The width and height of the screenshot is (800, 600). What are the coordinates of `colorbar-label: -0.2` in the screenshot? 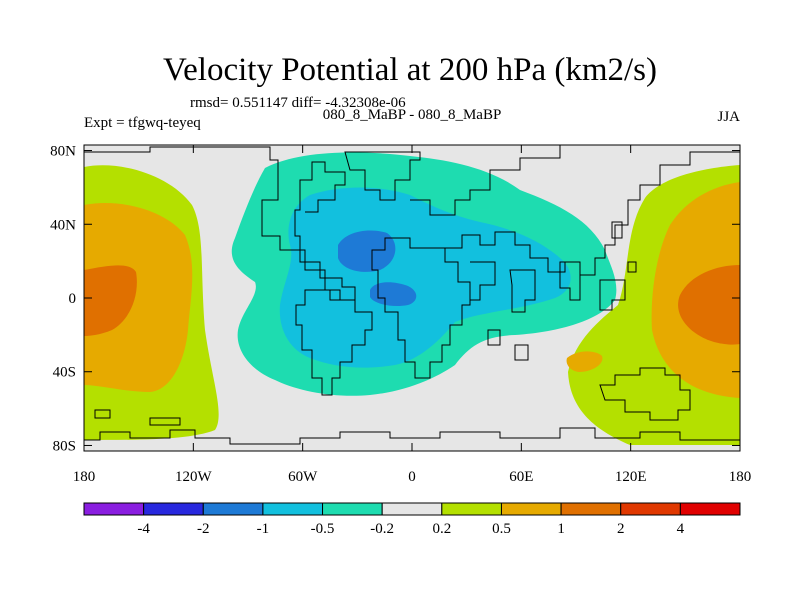 It's located at (382, 529).